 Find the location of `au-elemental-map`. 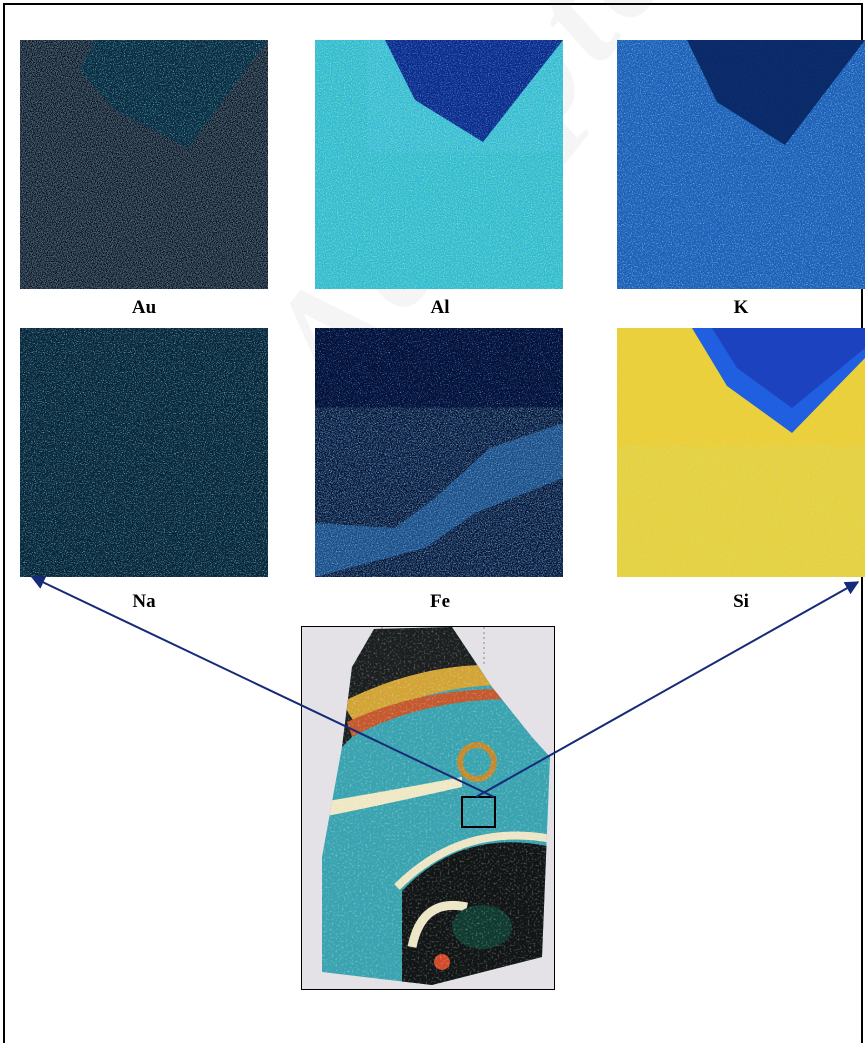

au-elemental-map is located at coordinates (144, 164).